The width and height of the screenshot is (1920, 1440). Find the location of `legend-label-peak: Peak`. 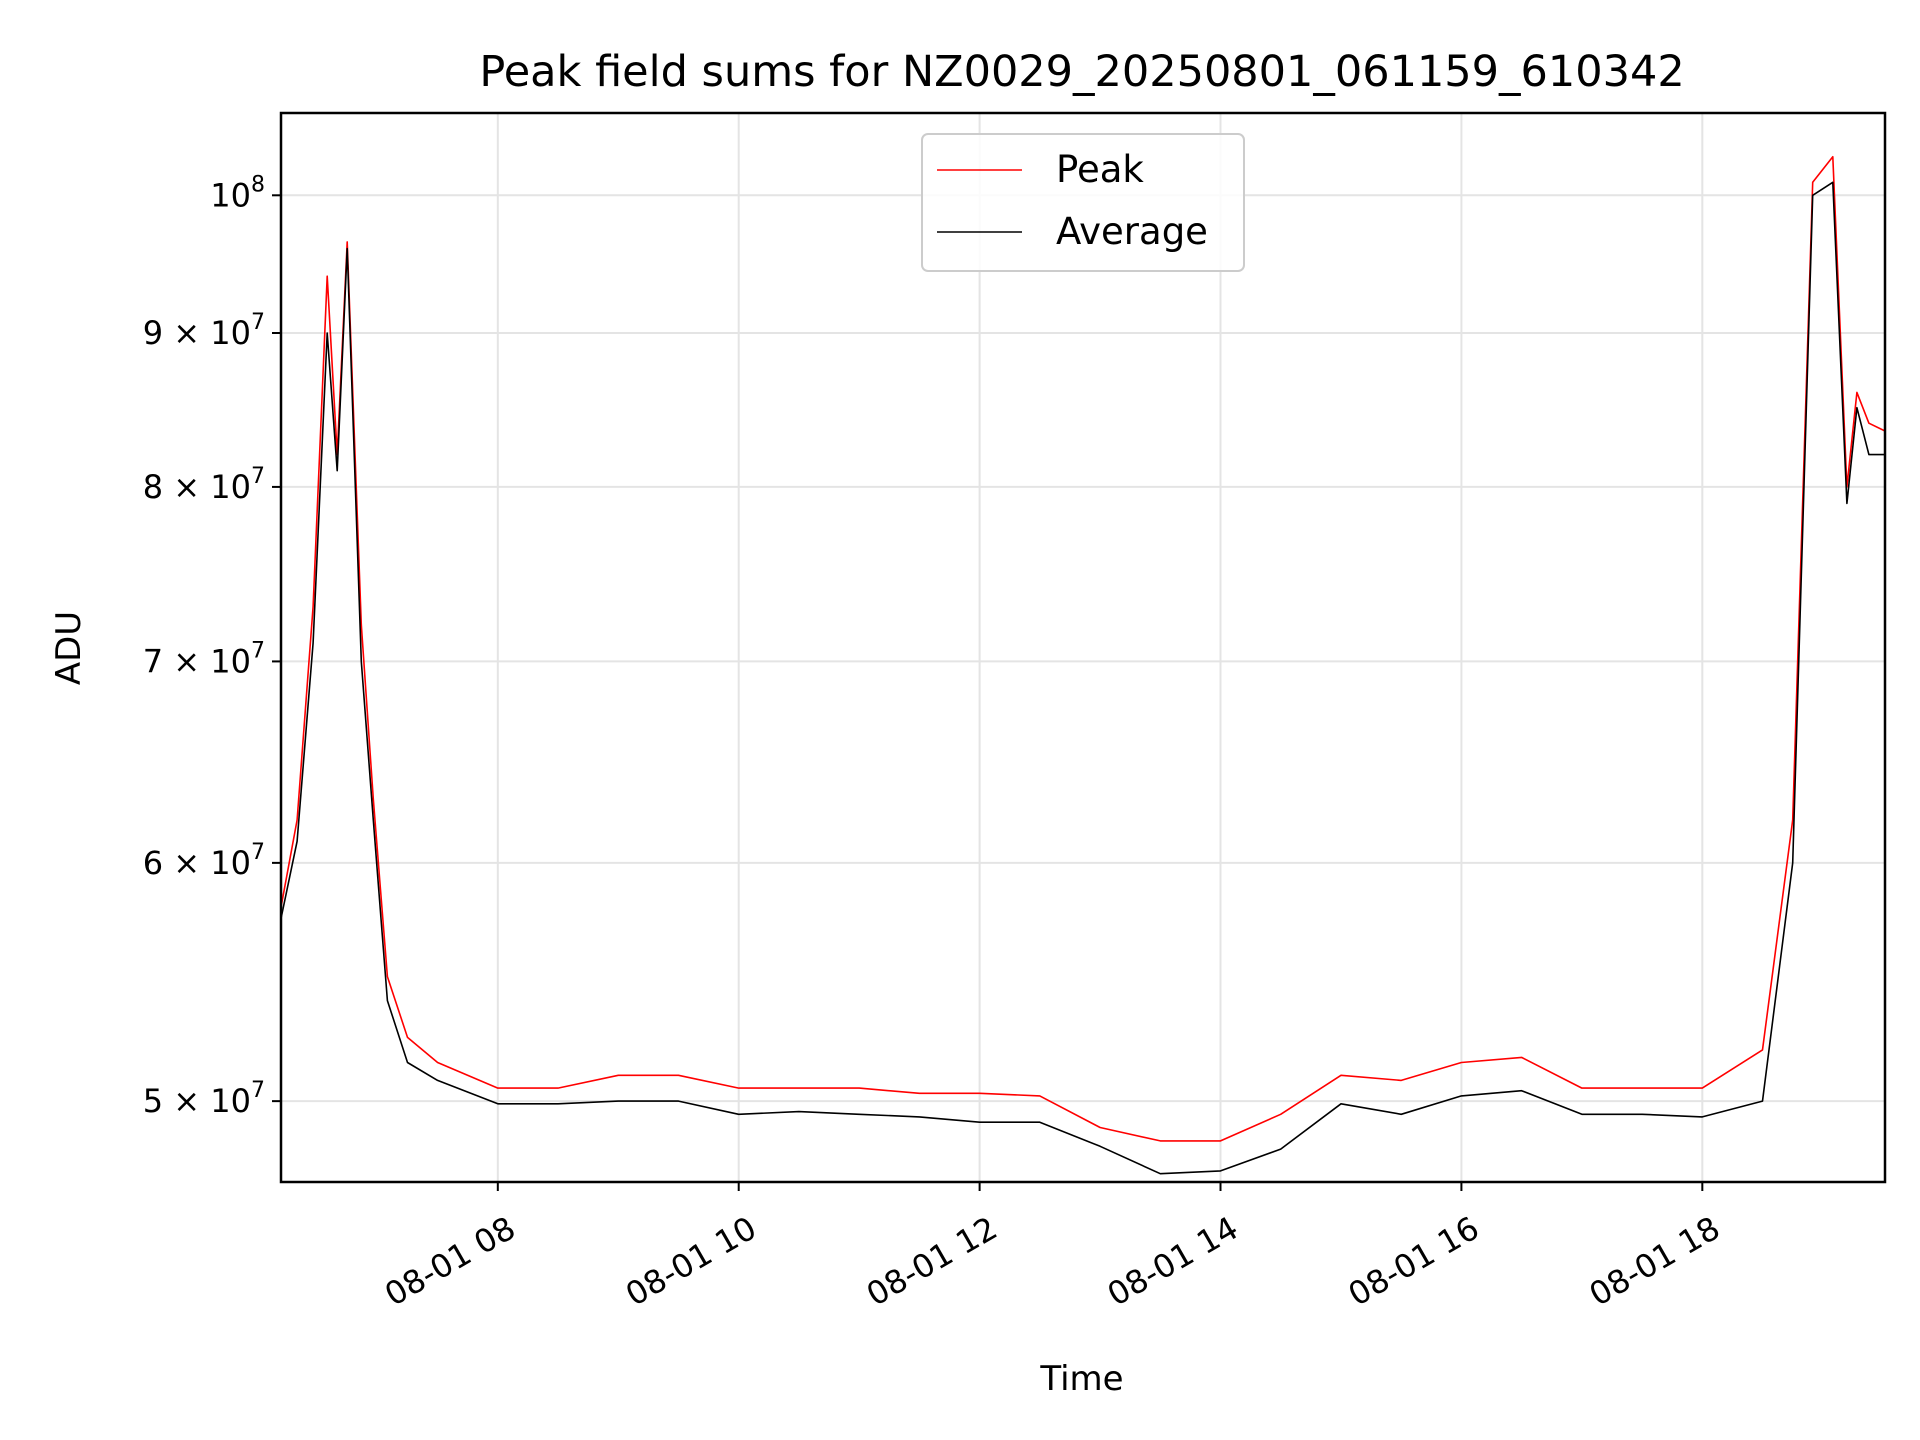

legend-label-peak: Peak is located at coordinates (1100, 169).